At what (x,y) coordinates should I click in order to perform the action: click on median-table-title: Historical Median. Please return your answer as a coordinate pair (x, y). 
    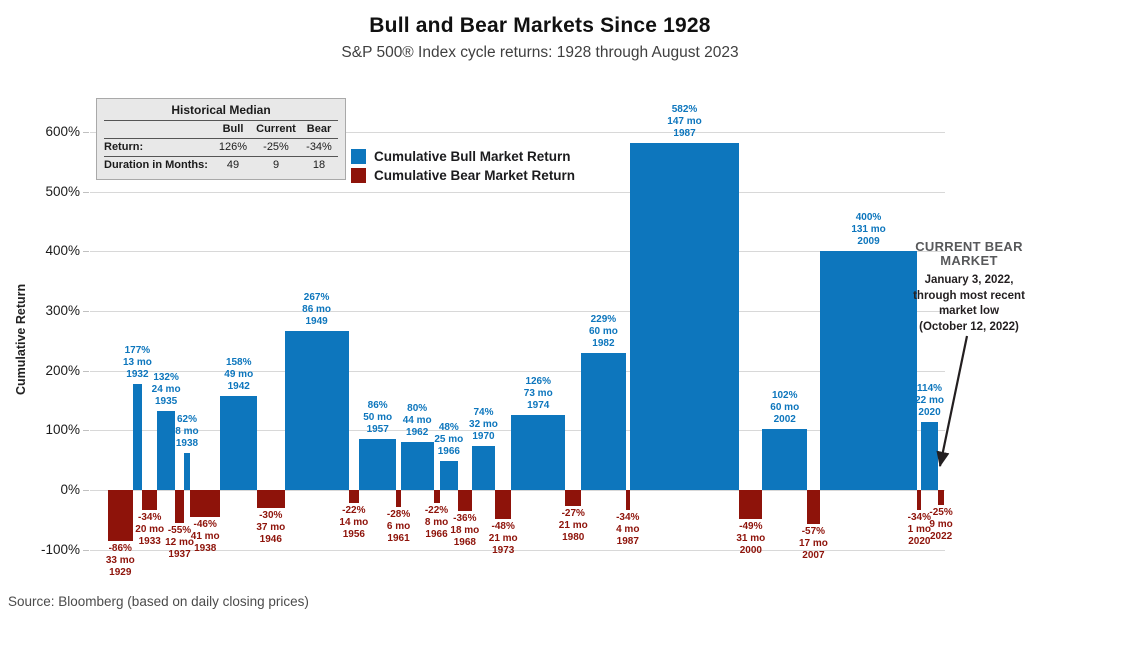
    Looking at the image, I should click on (221, 112).